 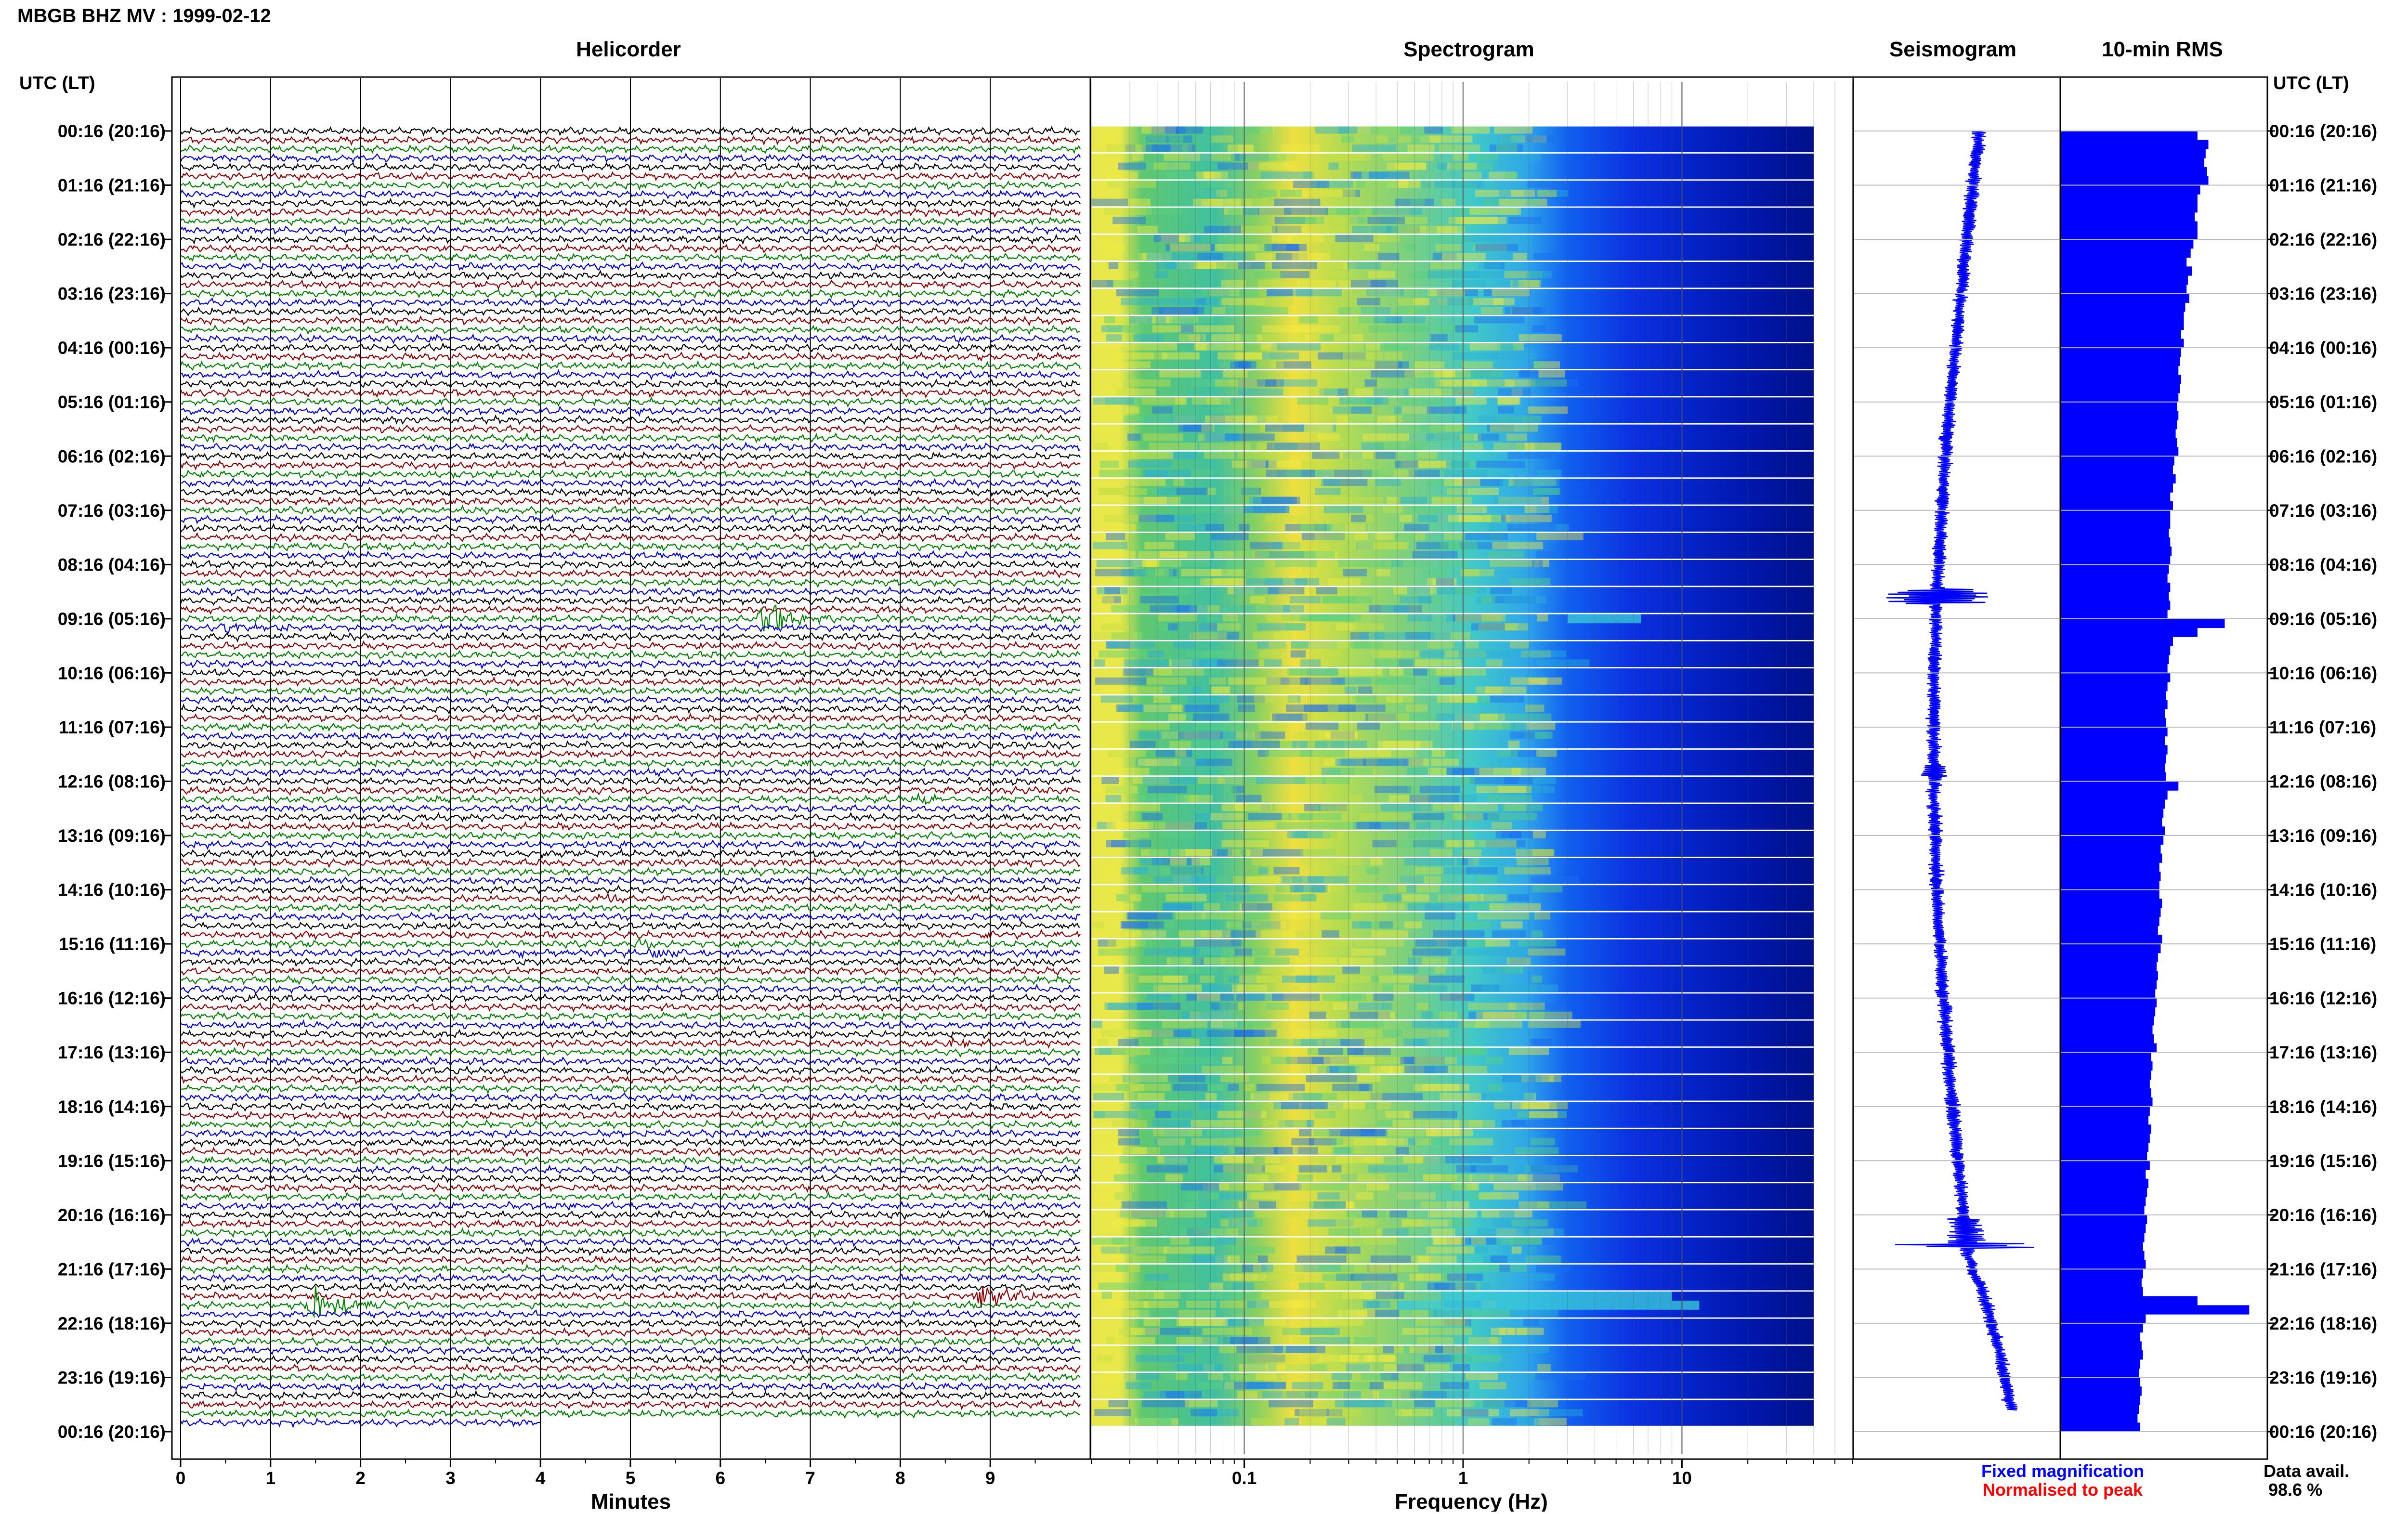 I want to click on rms-frame, so click(x=2163, y=768).